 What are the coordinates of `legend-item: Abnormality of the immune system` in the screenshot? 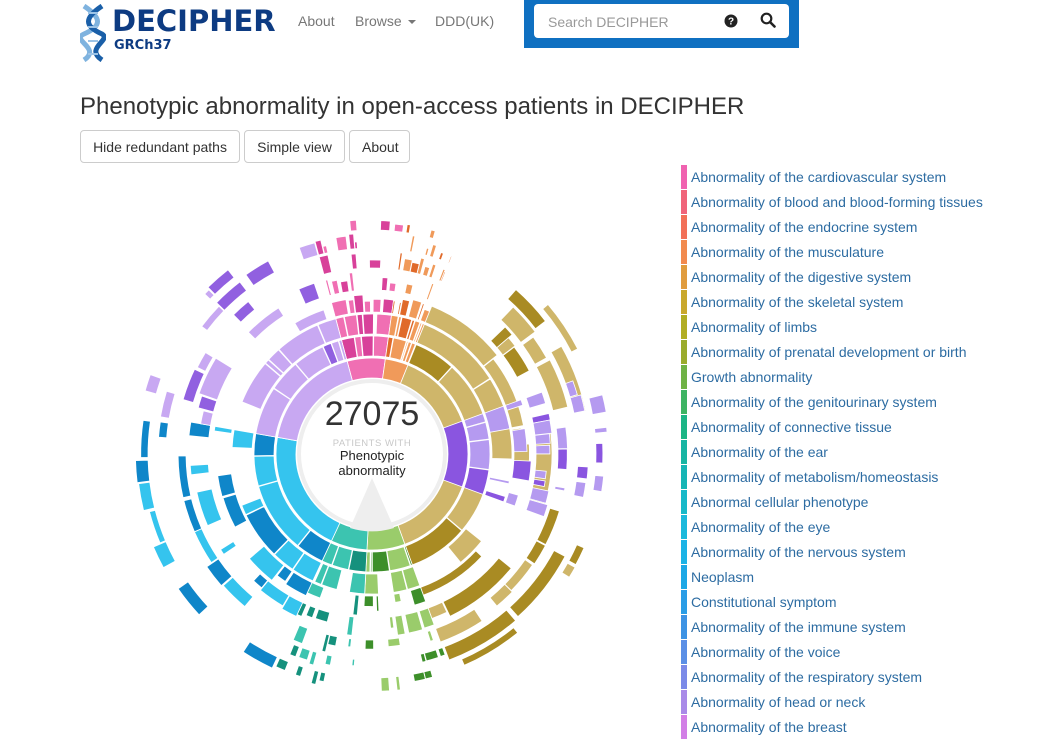 It's located at (831, 627).